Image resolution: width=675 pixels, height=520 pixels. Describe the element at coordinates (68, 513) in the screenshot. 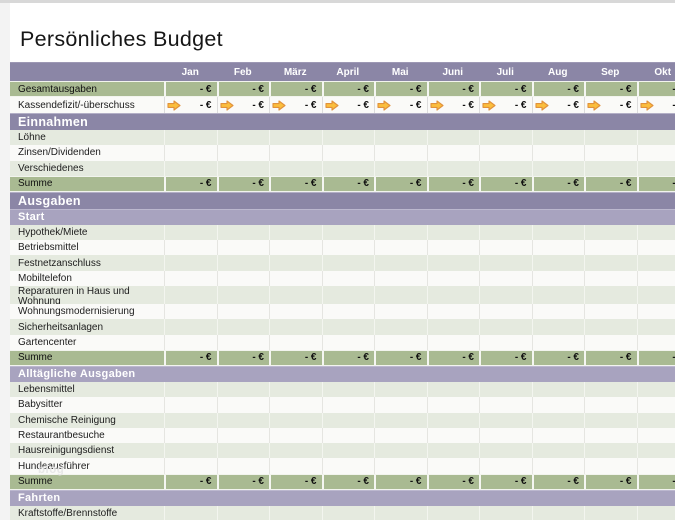

I see `row-label: Kraftstoffe/Brennstoffe` at that location.